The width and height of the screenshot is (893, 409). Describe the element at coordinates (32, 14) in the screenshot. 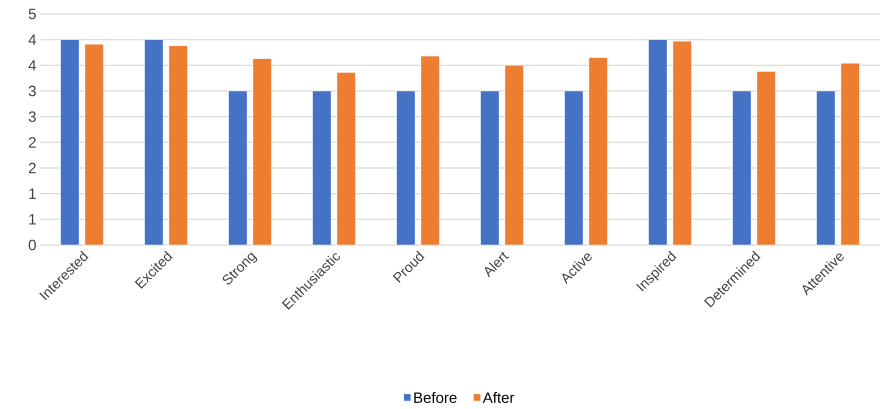

I see `y-tick-label: 5` at that location.